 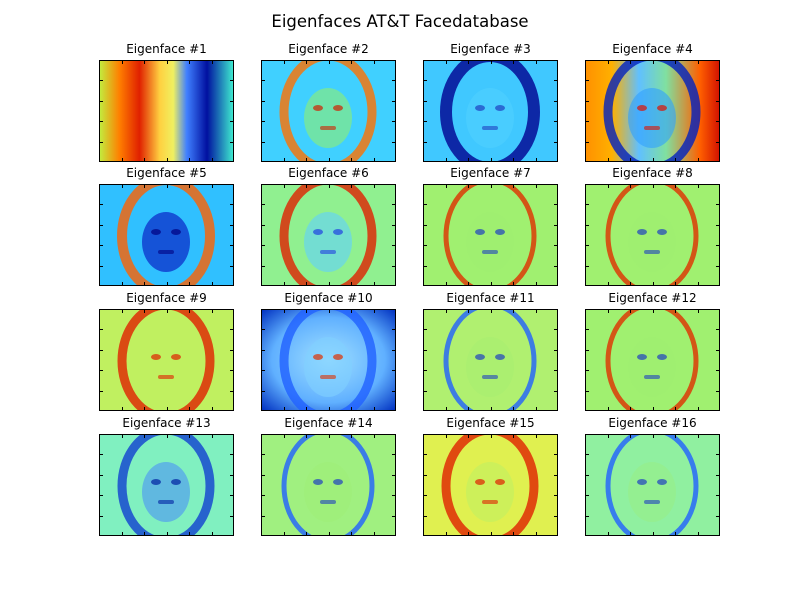 I want to click on panel-title: Eigenface #6, so click(x=328, y=173).